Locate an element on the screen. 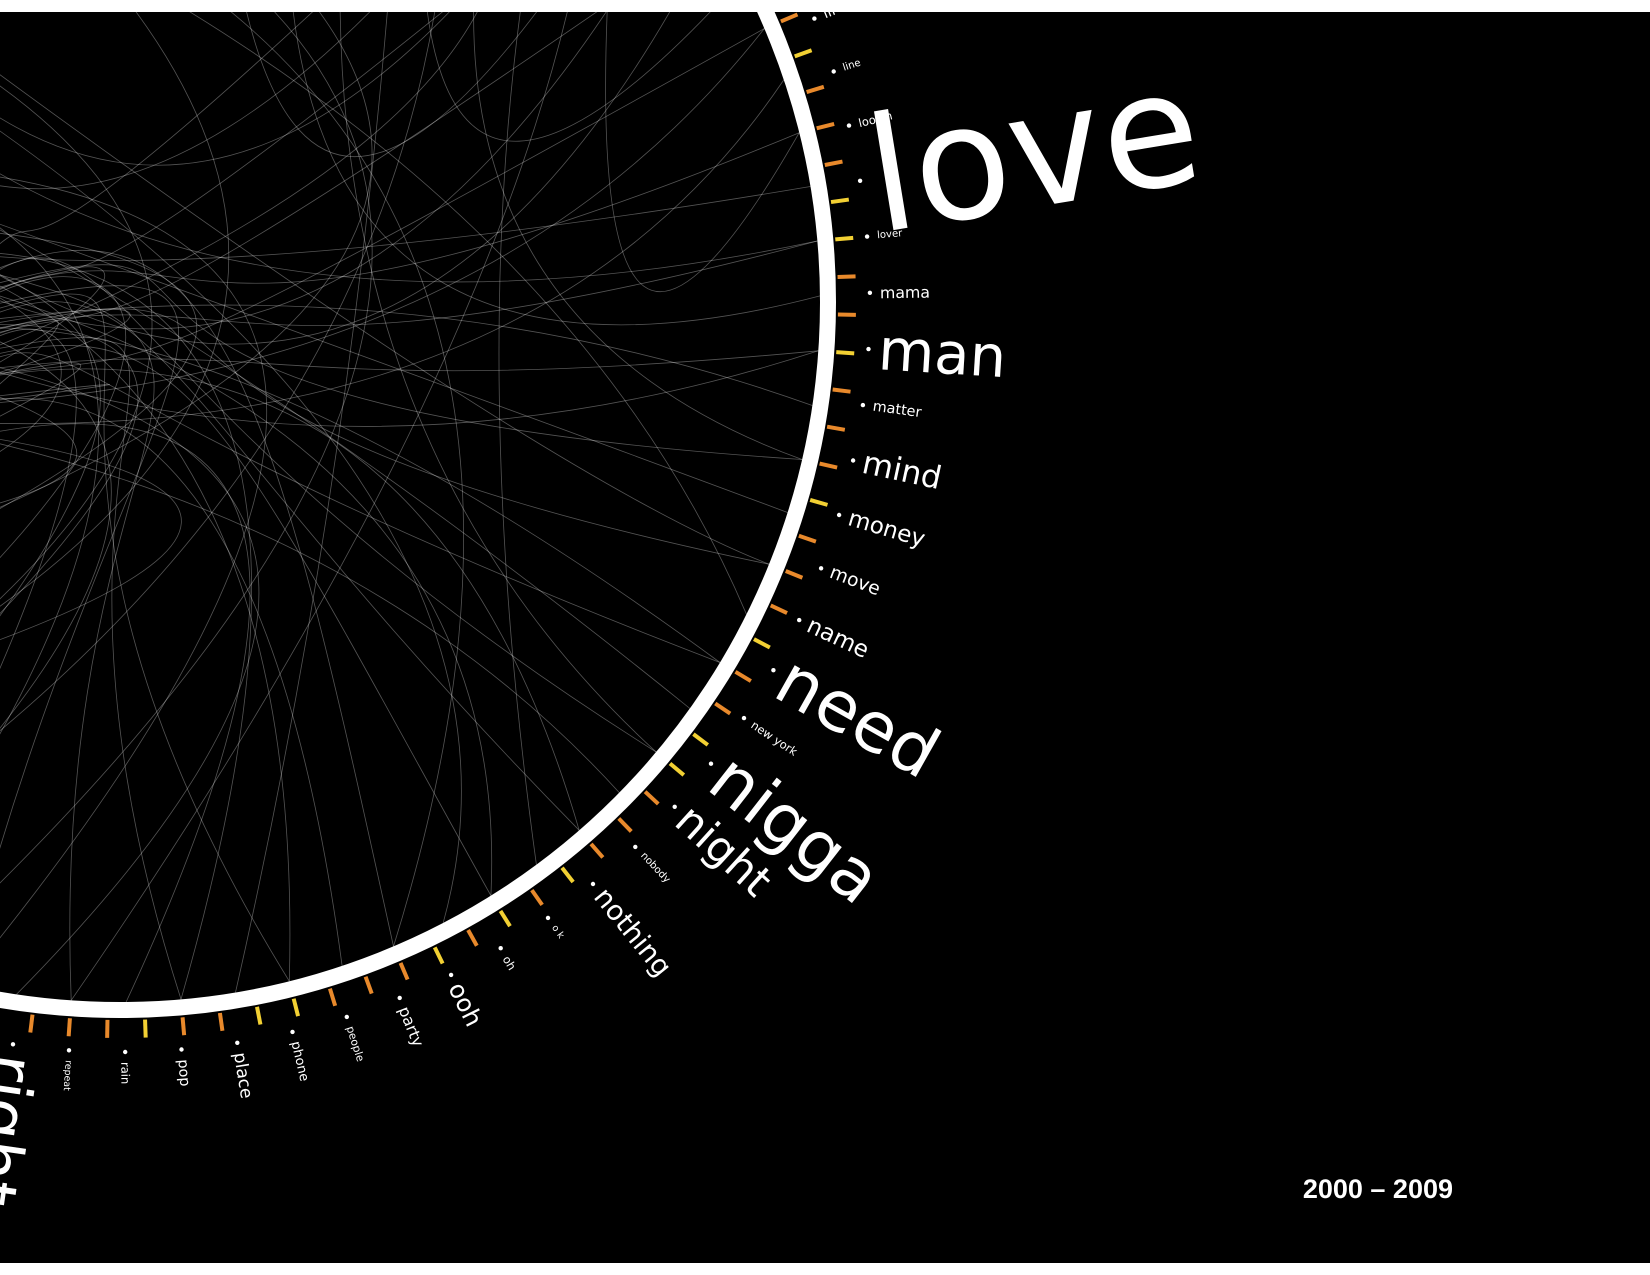 This screenshot has width=1650, height=1275. word-label: o k is located at coordinates (557, 932).